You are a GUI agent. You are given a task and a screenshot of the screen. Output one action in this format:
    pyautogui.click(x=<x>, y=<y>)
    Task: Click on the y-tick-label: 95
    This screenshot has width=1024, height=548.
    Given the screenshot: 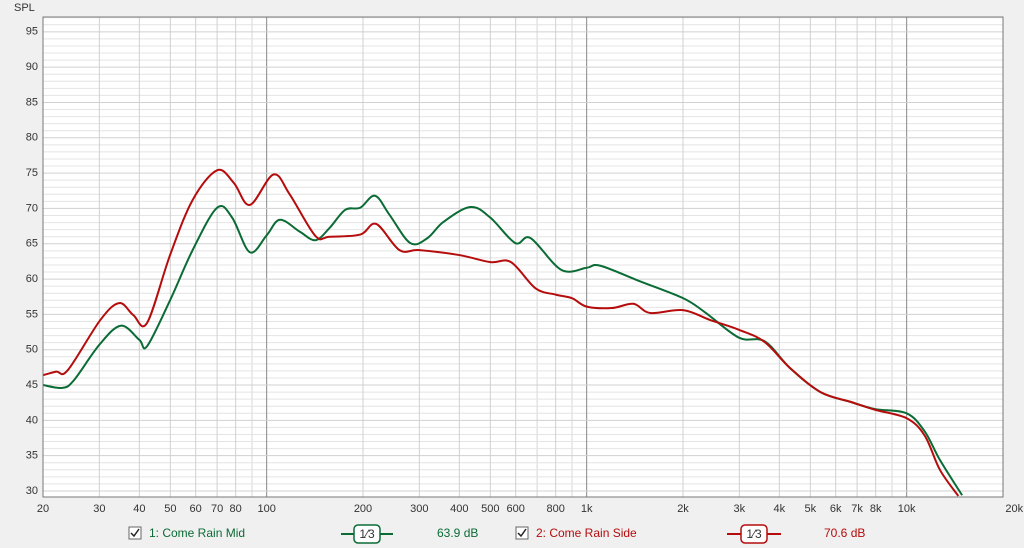 What is the action you would take?
    pyautogui.click(x=32, y=32)
    